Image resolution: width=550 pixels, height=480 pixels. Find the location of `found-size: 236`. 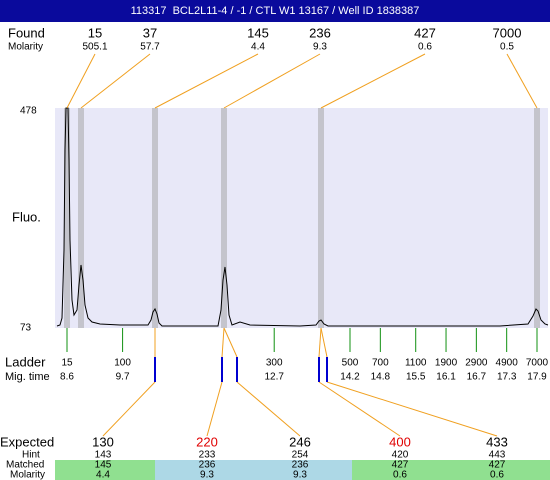

found-size: 236 is located at coordinates (320, 32).